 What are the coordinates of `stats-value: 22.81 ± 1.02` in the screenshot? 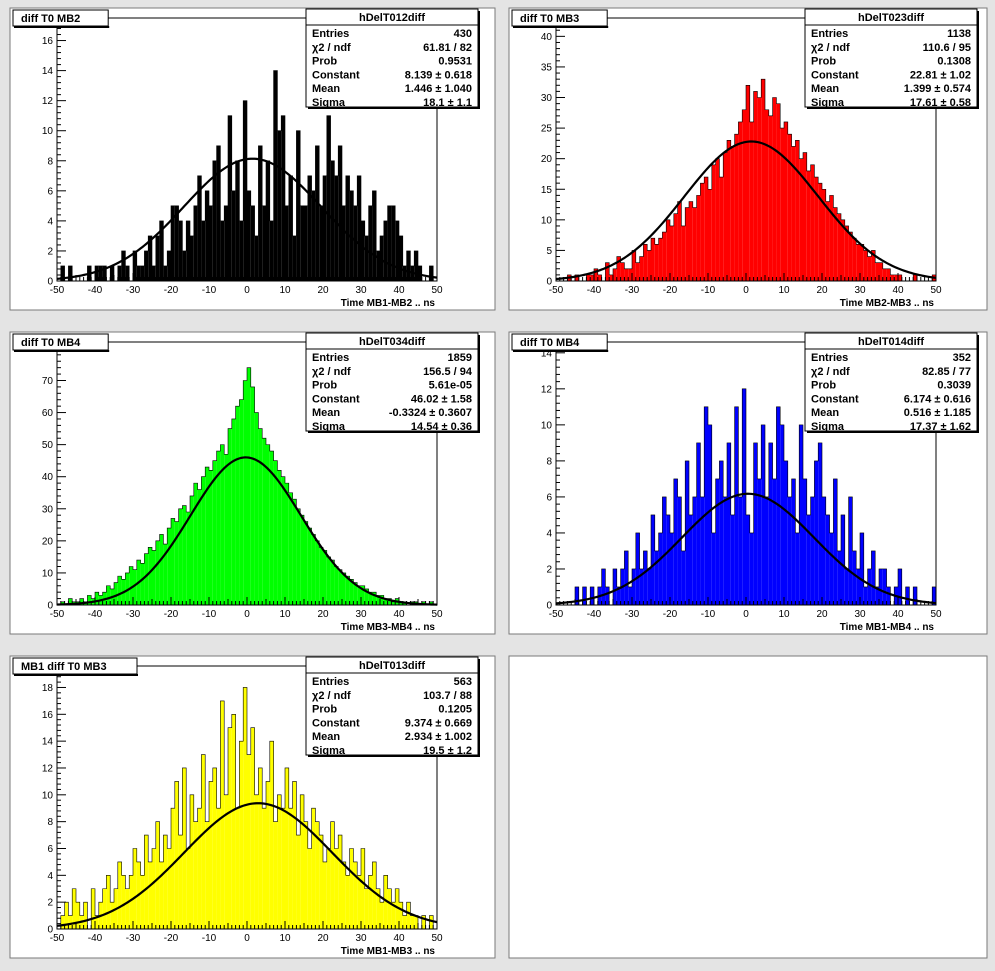 It's located at (940, 75).